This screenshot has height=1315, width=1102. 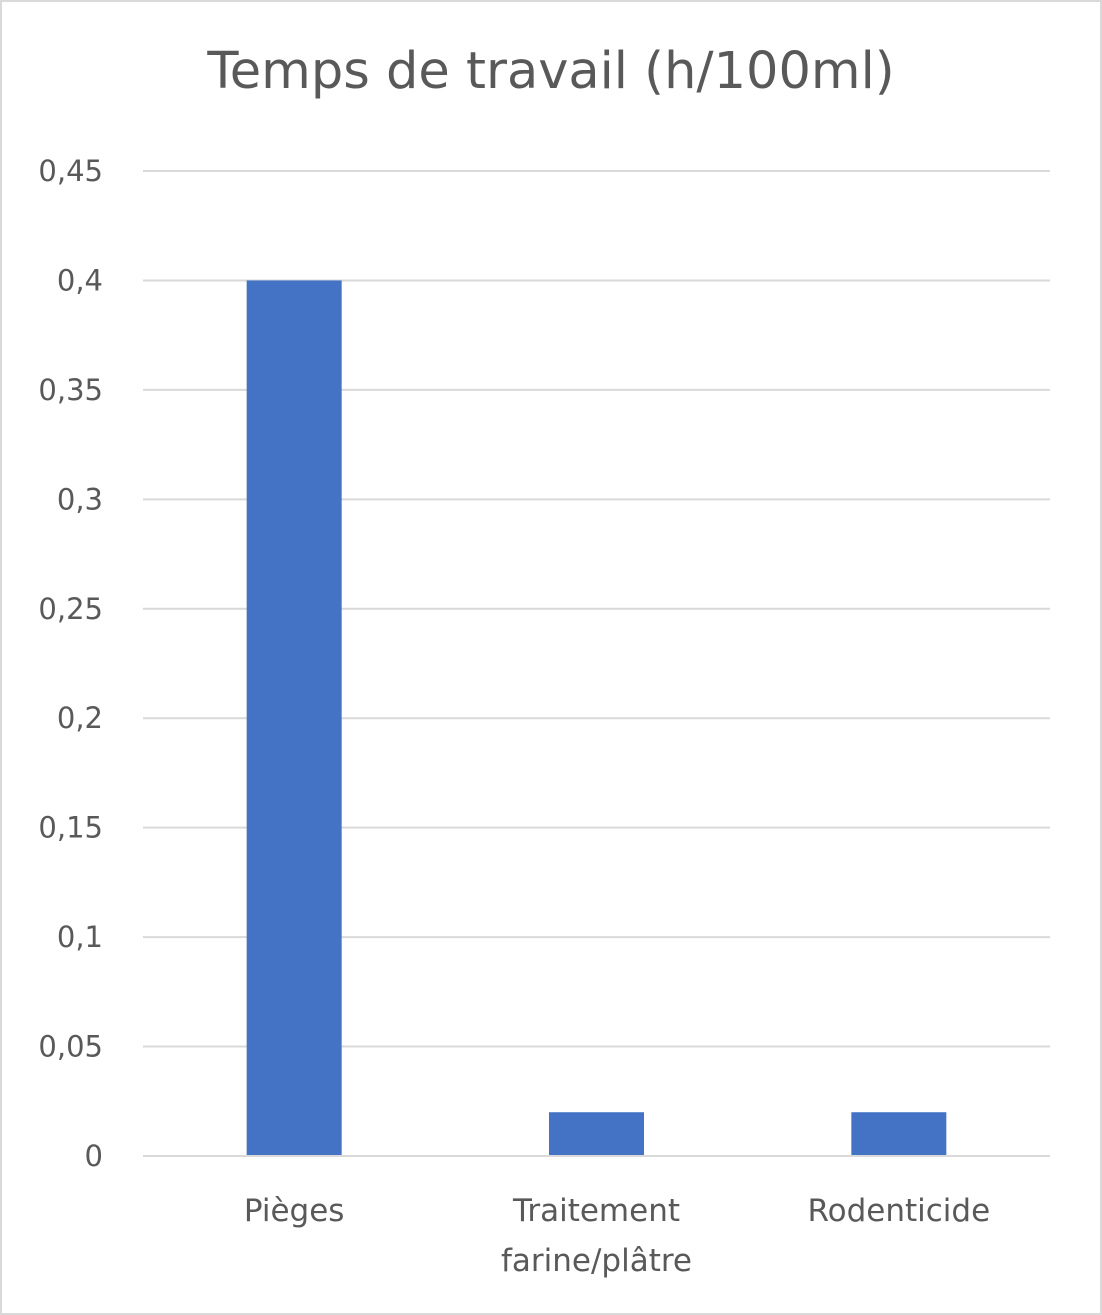 I want to click on chart-title: Temps de travail (h/100ml), so click(x=551, y=71).